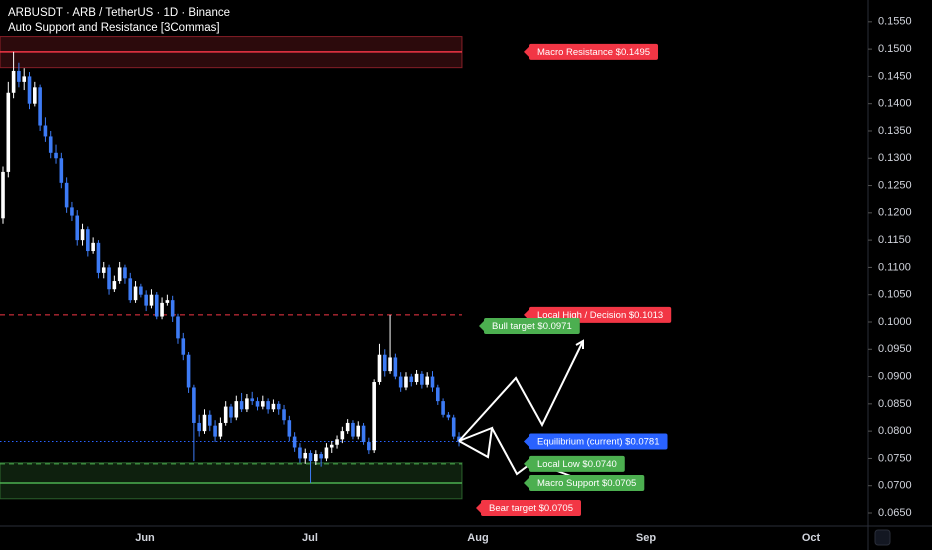 This screenshot has height=550, width=932. I want to click on y-tick-label: 0.1150, so click(894, 240).